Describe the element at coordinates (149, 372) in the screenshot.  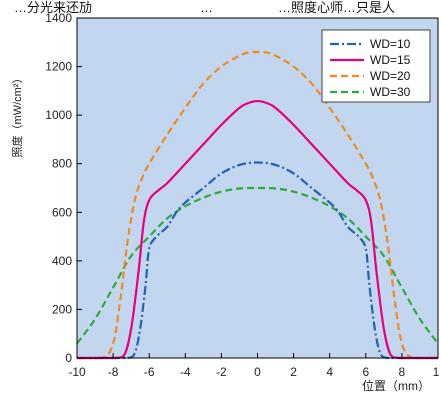
I see `x-tick-label: -6` at that location.